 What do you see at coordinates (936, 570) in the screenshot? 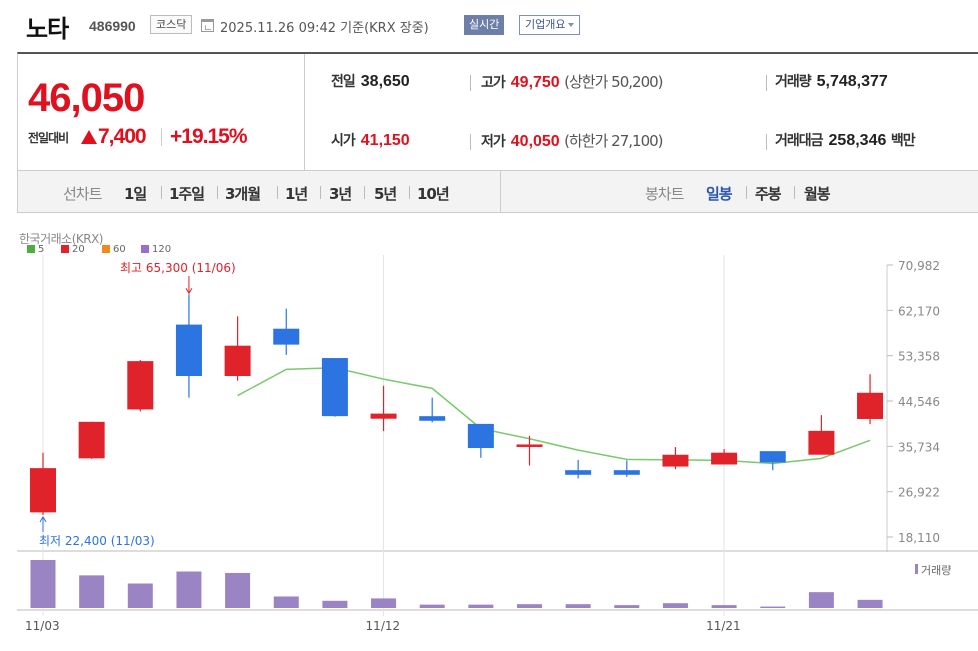
I see `volume-legend-label: 거래량` at bounding box center [936, 570].